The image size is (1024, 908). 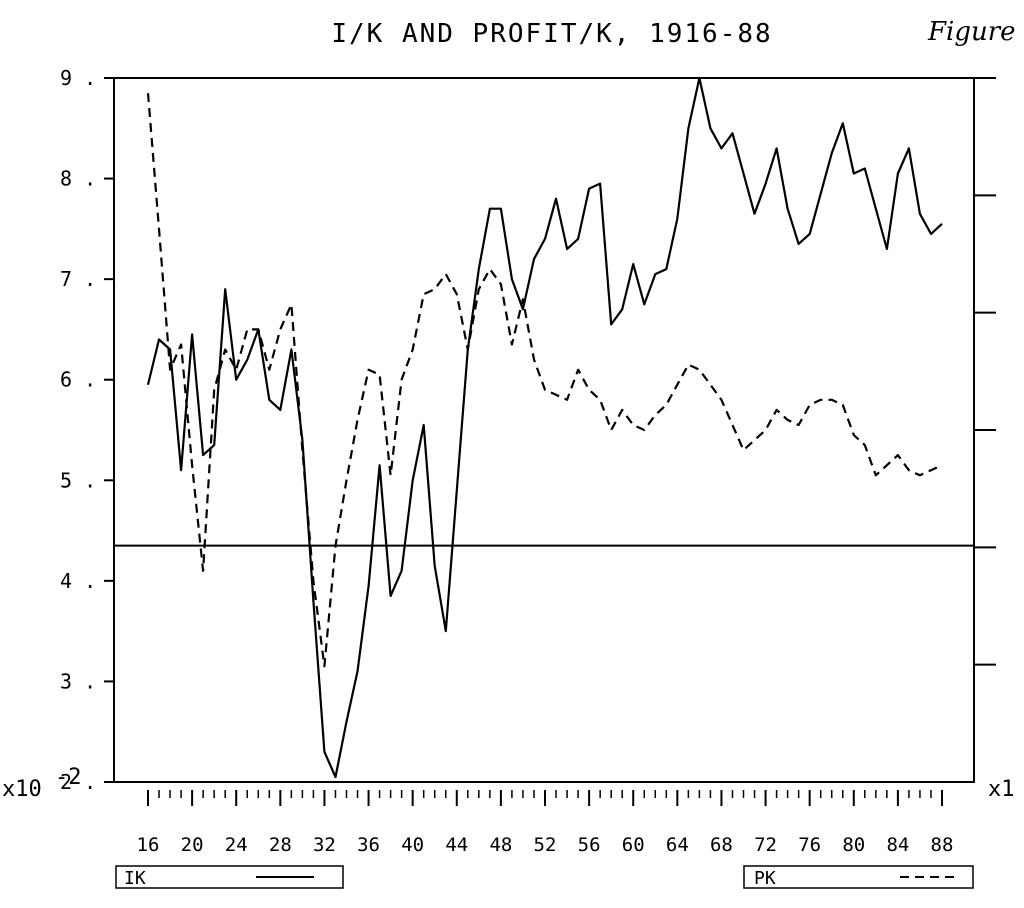 What do you see at coordinates (544, 818) in the screenshot?
I see `x-axis: 16 20 24 28 32 36 40 44 48 52 56 60 64 68 72 76 80 84 88` at bounding box center [544, 818].